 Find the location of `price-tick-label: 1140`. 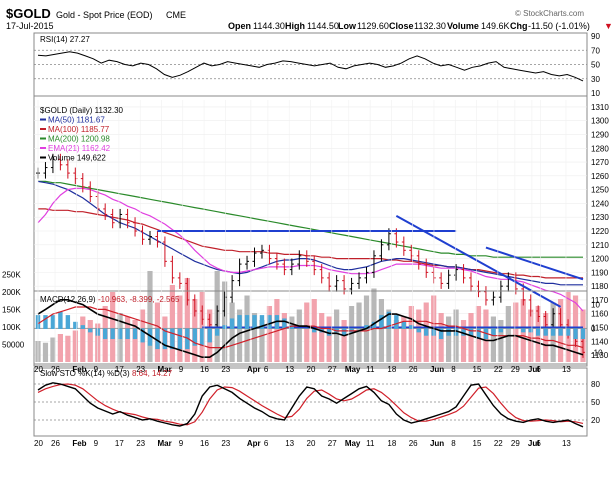

price-tick-label: 1140 is located at coordinates (600, 341).